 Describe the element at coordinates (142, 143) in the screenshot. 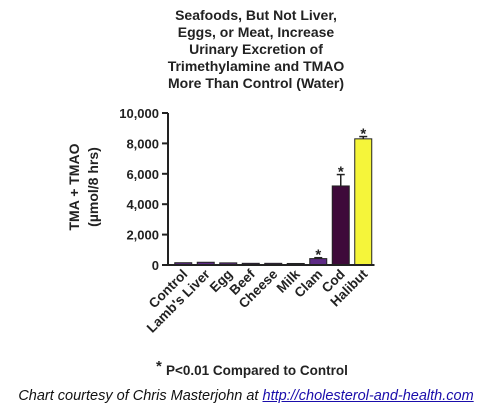

I see `y-tick-label: 8,000` at that location.